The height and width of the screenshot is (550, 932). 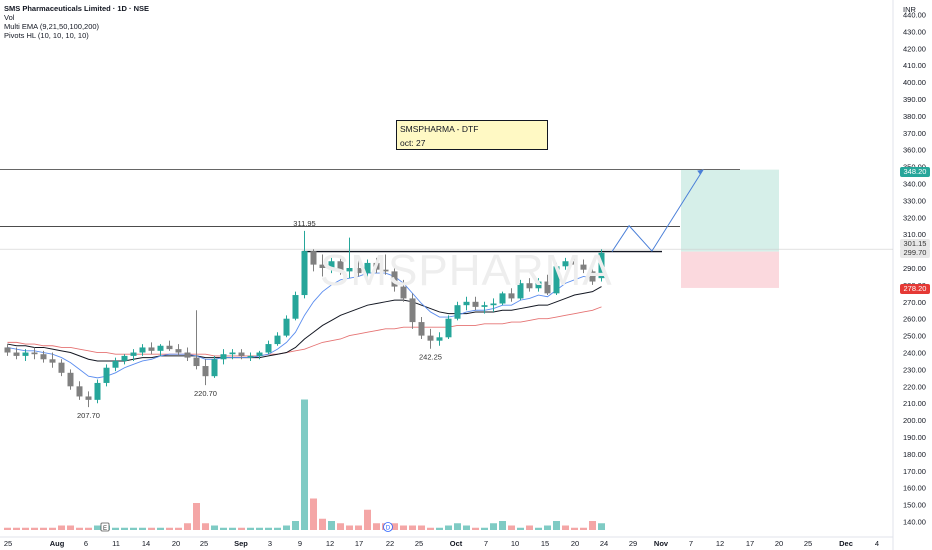 What do you see at coordinates (779, 543) in the screenshot?
I see `x-tick-label: 20` at bounding box center [779, 543].